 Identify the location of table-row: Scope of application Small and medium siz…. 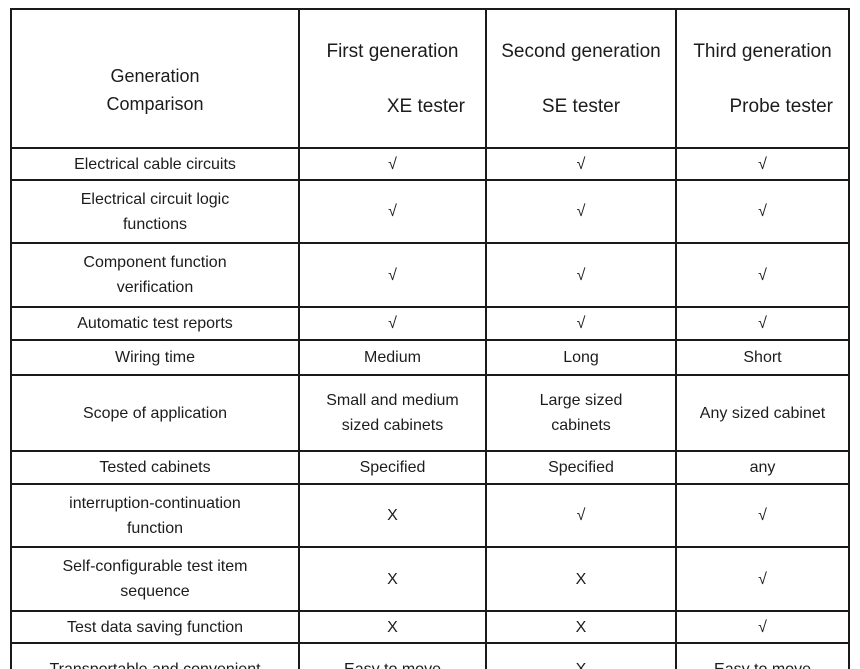
(430, 413).